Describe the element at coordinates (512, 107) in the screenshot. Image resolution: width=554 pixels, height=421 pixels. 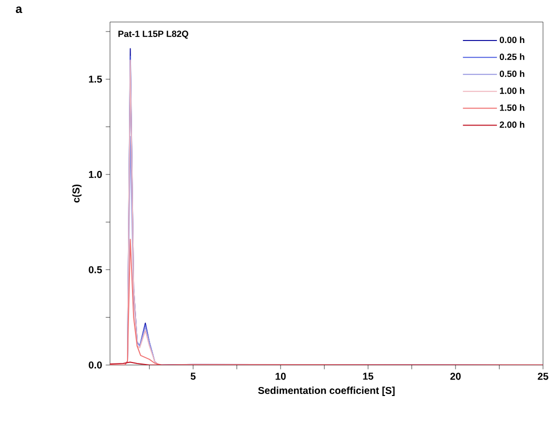
I see `legend-label: 1.50 h` at that location.